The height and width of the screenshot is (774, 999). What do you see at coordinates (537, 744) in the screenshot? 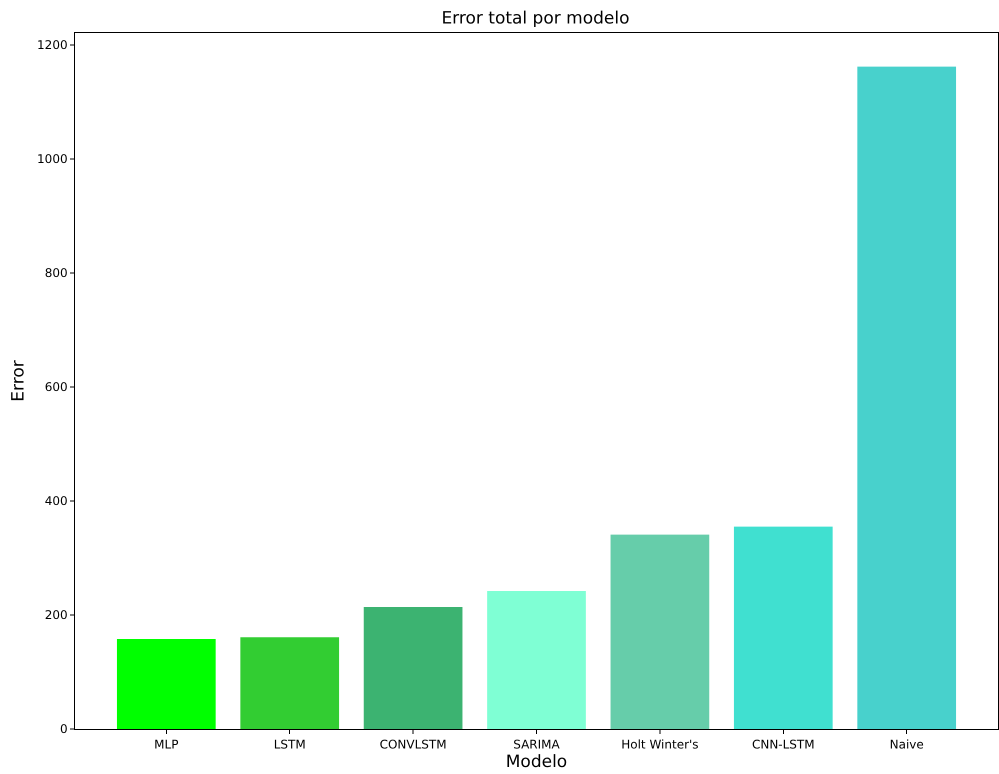
I see `x-tick-label: SARIMA` at bounding box center [537, 744].